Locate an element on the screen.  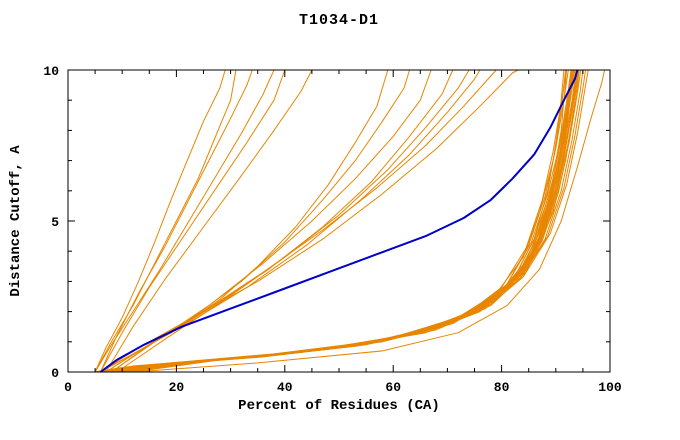
x-tick-label: 80 is located at coordinates (502, 387).